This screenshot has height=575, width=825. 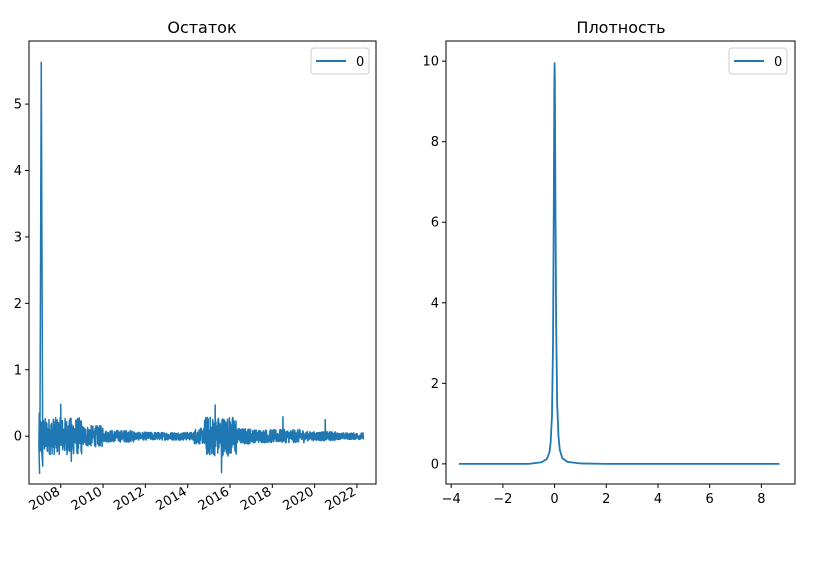 I want to click on density-xtick-label: 2, so click(x=606, y=499).